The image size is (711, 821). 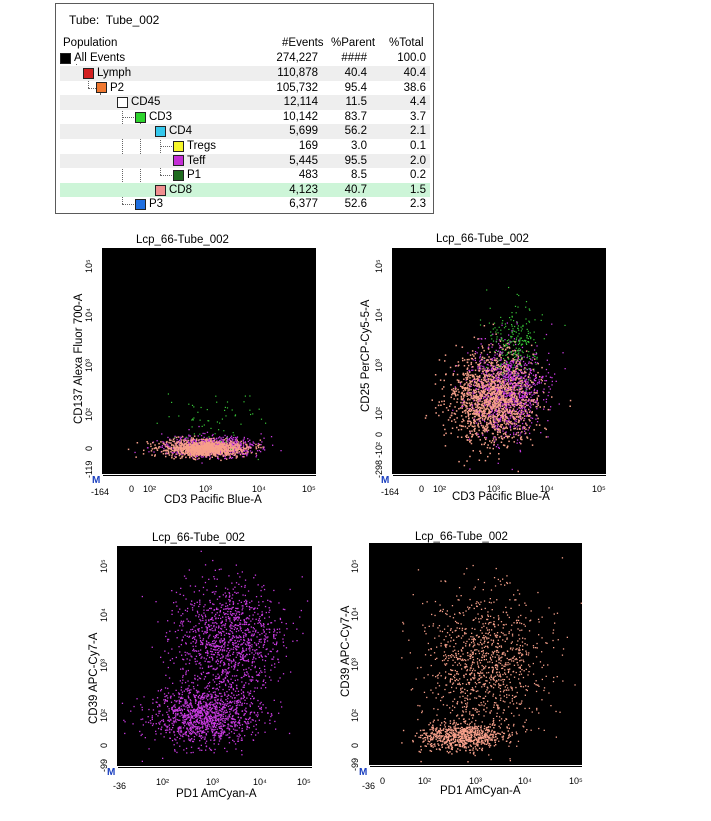 I want to click on events-count: 12,114, so click(x=300, y=102).